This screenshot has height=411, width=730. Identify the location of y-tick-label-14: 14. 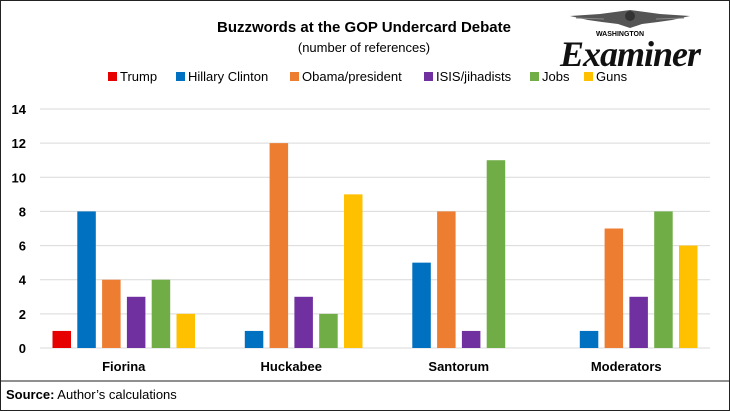
(19, 109).